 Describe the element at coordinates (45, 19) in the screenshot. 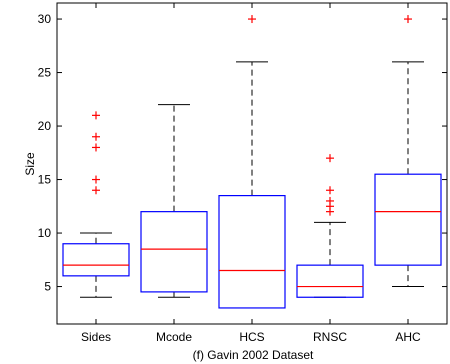

I see `y-tick-label: 30` at that location.